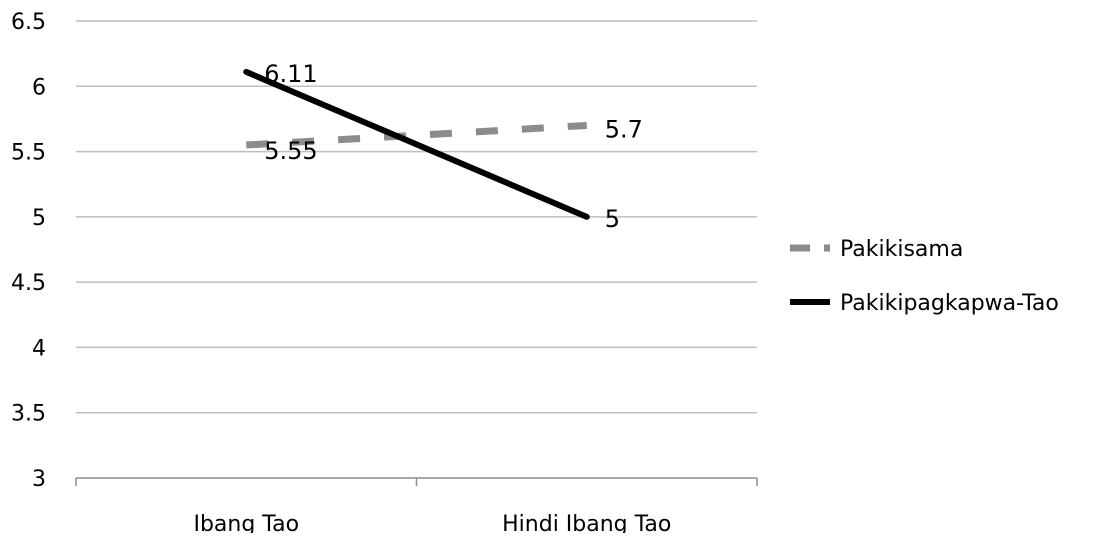 The width and height of the screenshot is (1099, 537). I want to click on series-lines, so click(416, 144).